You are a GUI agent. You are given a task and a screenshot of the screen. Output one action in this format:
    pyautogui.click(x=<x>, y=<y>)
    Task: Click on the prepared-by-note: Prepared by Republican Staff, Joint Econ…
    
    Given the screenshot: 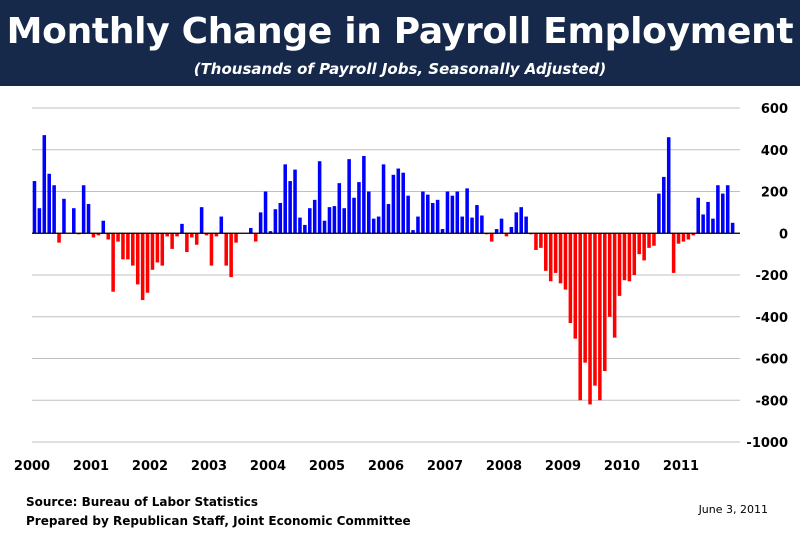 What is the action you would take?
    pyautogui.click(x=218, y=521)
    